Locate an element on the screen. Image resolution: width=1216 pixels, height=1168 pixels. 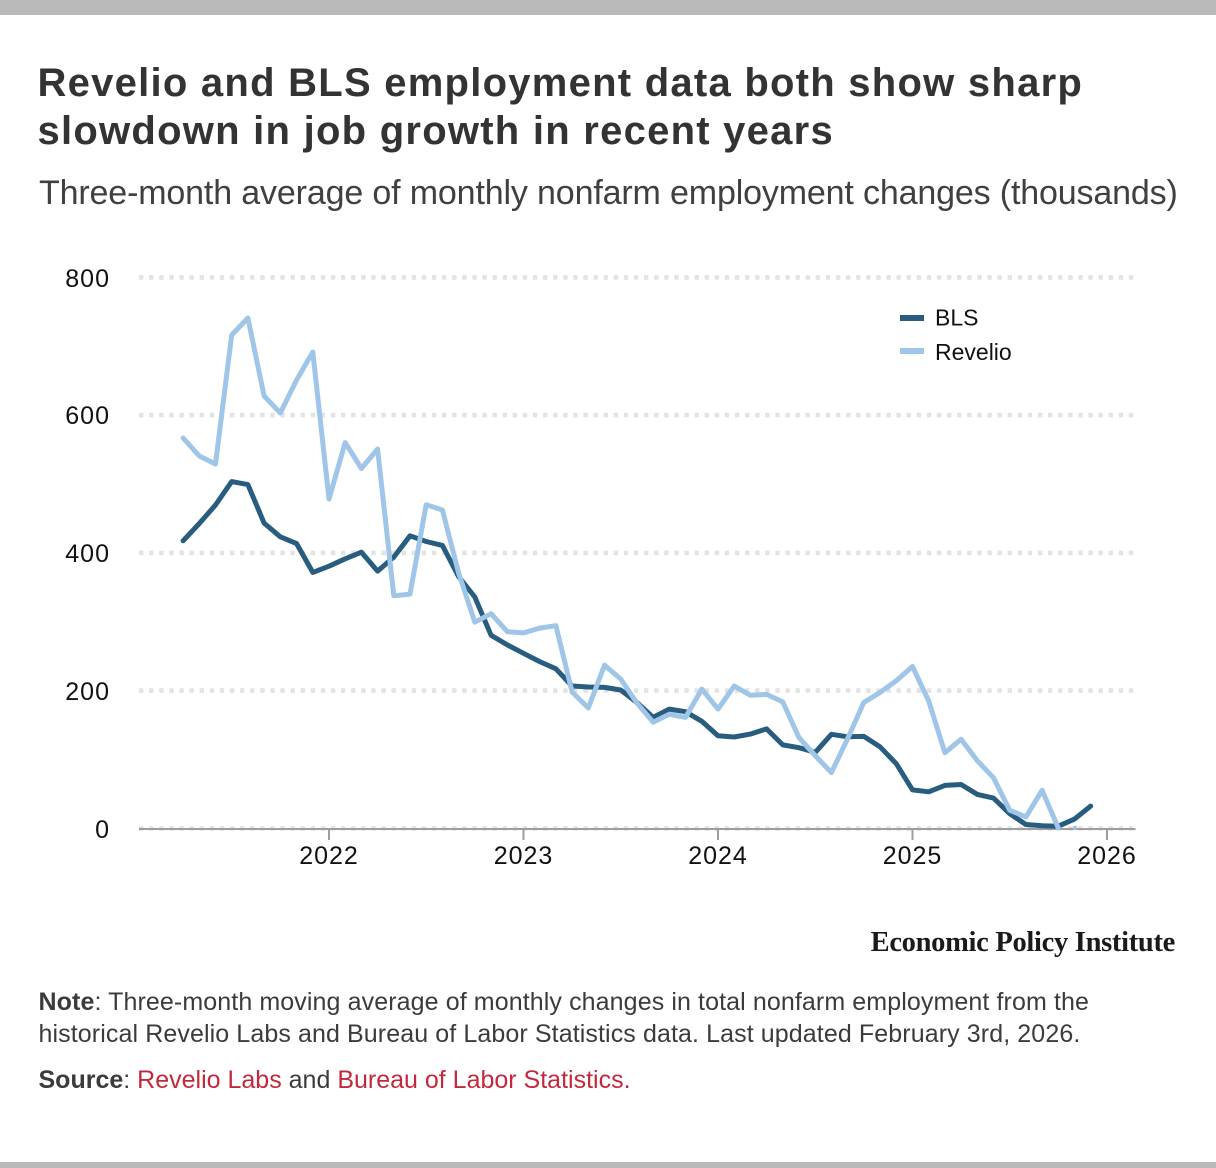
svg-text: 2022 is located at coordinates (329, 856).